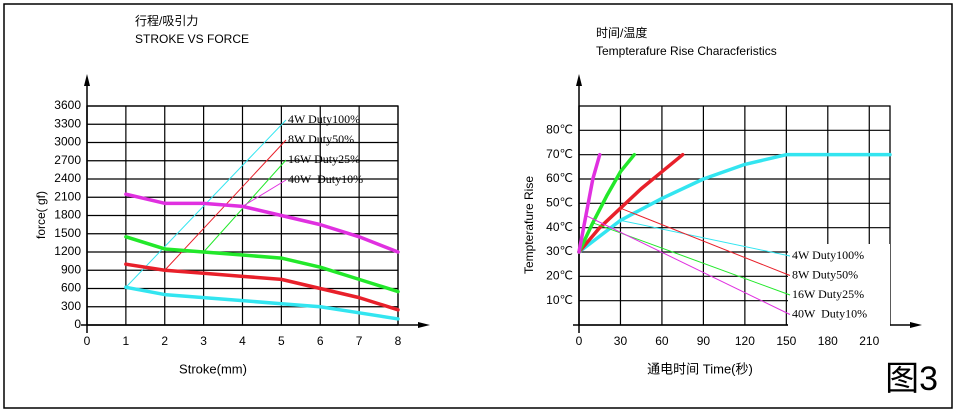 This screenshot has height=415, width=958. Describe the element at coordinates (67, 160) in the screenshot. I see `y-tick-label: 2700` at that location.